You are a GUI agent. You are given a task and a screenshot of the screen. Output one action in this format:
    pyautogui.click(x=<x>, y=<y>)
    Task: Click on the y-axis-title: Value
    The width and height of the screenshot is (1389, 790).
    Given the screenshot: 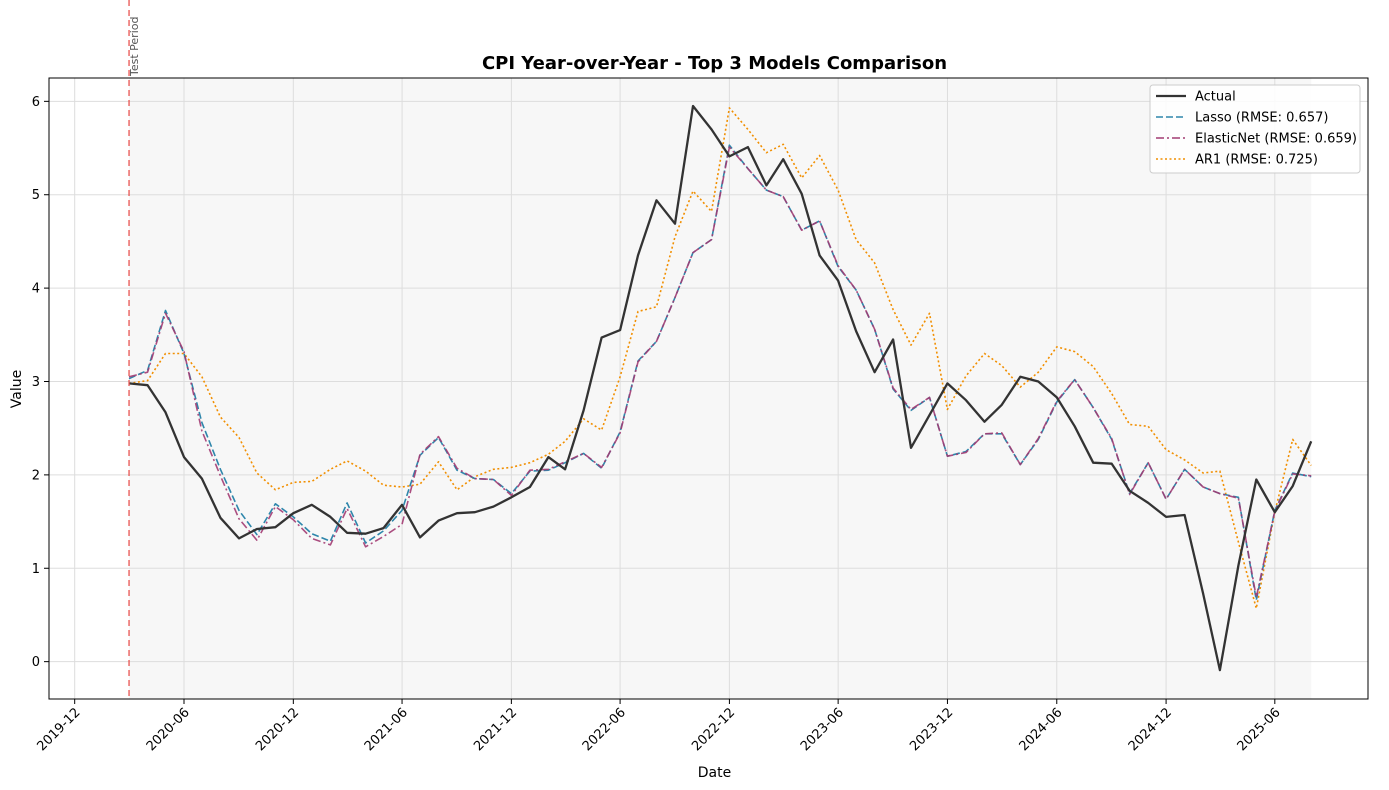 What is the action you would take?
    pyautogui.click(x=17, y=389)
    